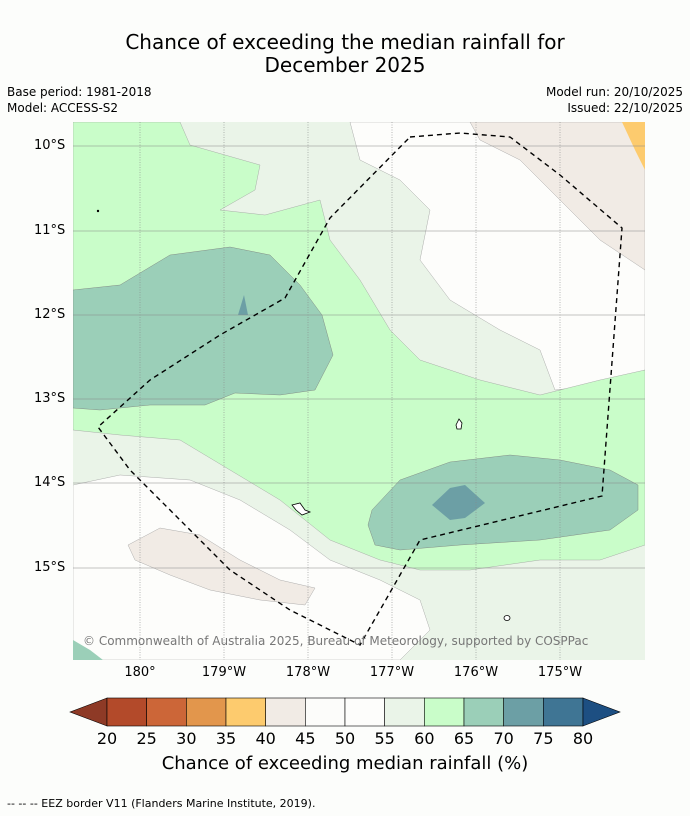 Image resolution: width=690 pixels, height=816 pixels. What do you see at coordinates (107, 738) in the screenshot?
I see `colorbar-tick-label: 20` at bounding box center [107, 738].